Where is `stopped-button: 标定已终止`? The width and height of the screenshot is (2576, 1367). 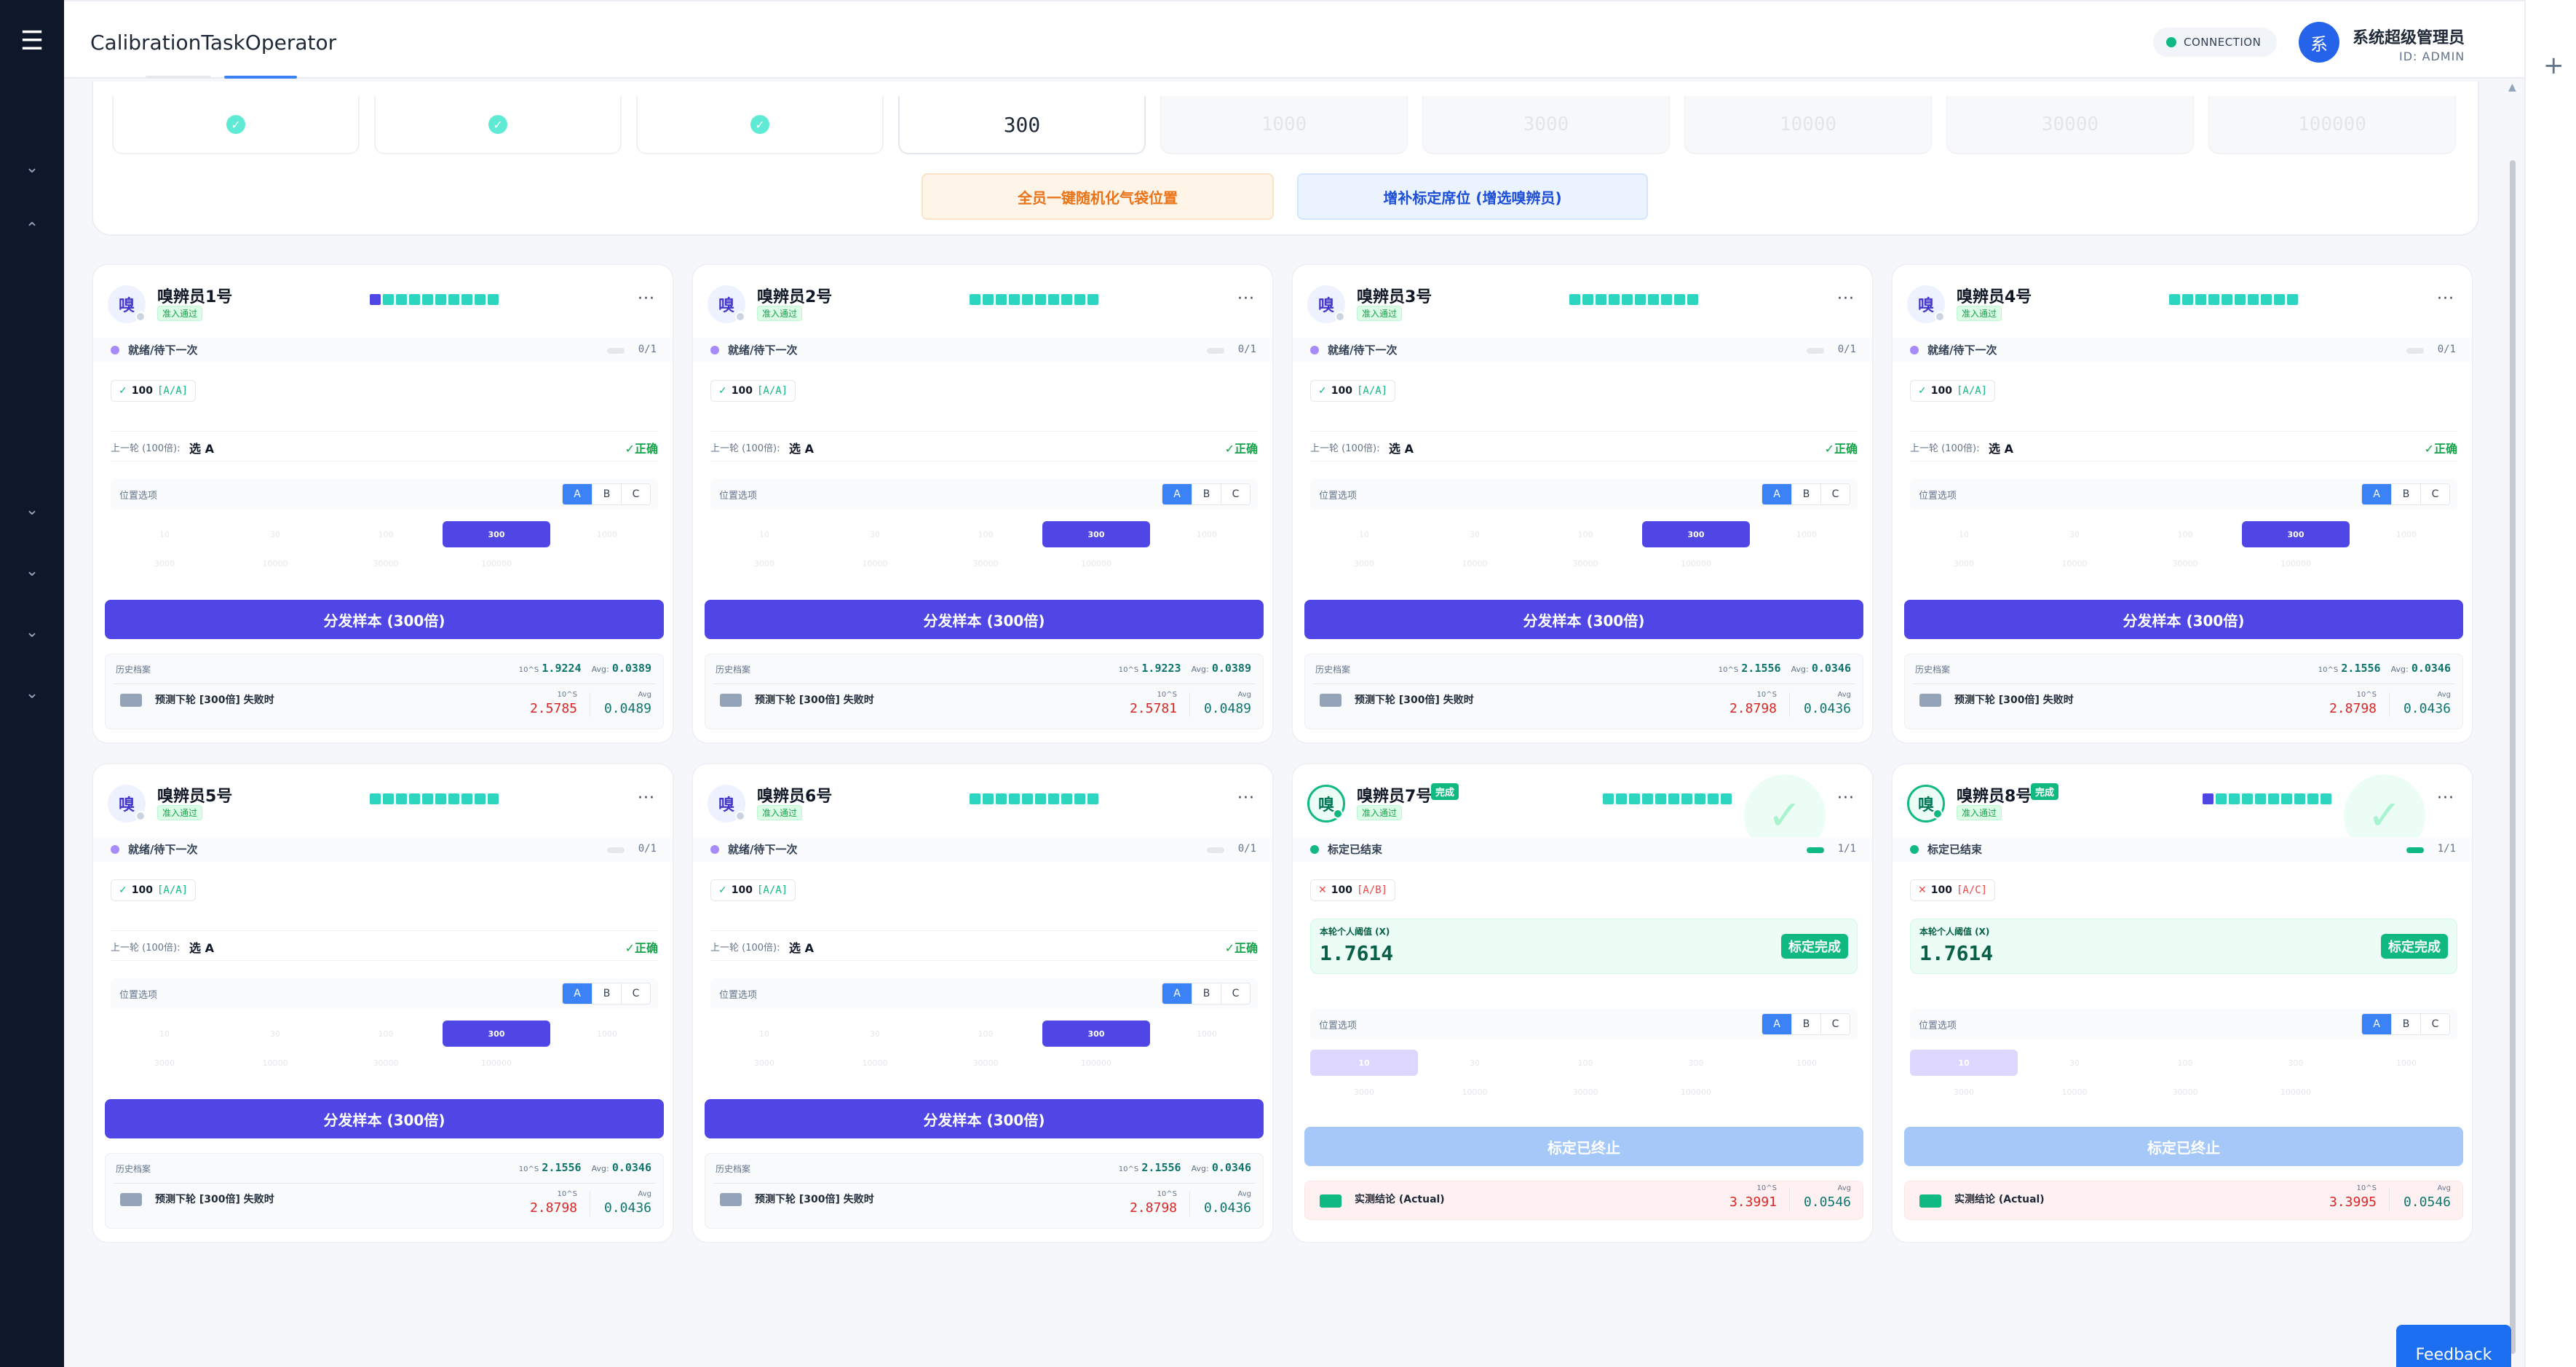
stopped-button: 标定已终止 is located at coordinates (1583, 1146).